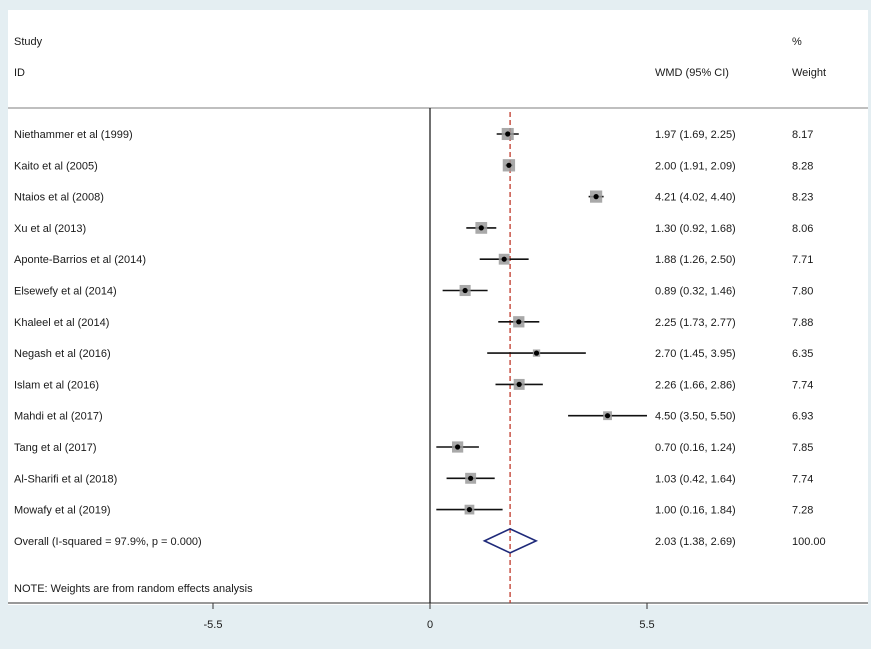 The height and width of the screenshot is (649, 871). What do you see at coordinates (809, 542) in the screenshot?
I see `overall-weight: 100.00` at bounding box center [809, 542].